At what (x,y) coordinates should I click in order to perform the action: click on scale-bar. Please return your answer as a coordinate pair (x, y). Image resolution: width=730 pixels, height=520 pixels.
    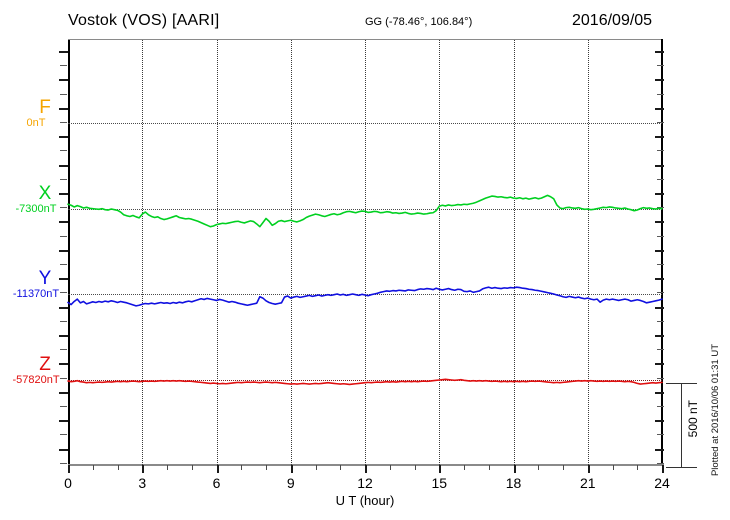
    Looking at the image, I should click on (681, 425).